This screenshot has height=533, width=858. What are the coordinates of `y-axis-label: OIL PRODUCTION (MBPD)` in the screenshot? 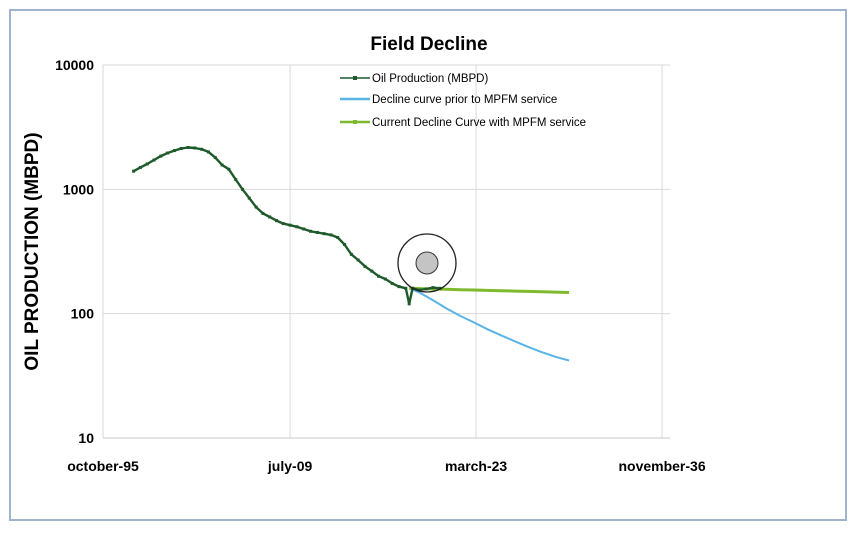 It's located at (32, 251).